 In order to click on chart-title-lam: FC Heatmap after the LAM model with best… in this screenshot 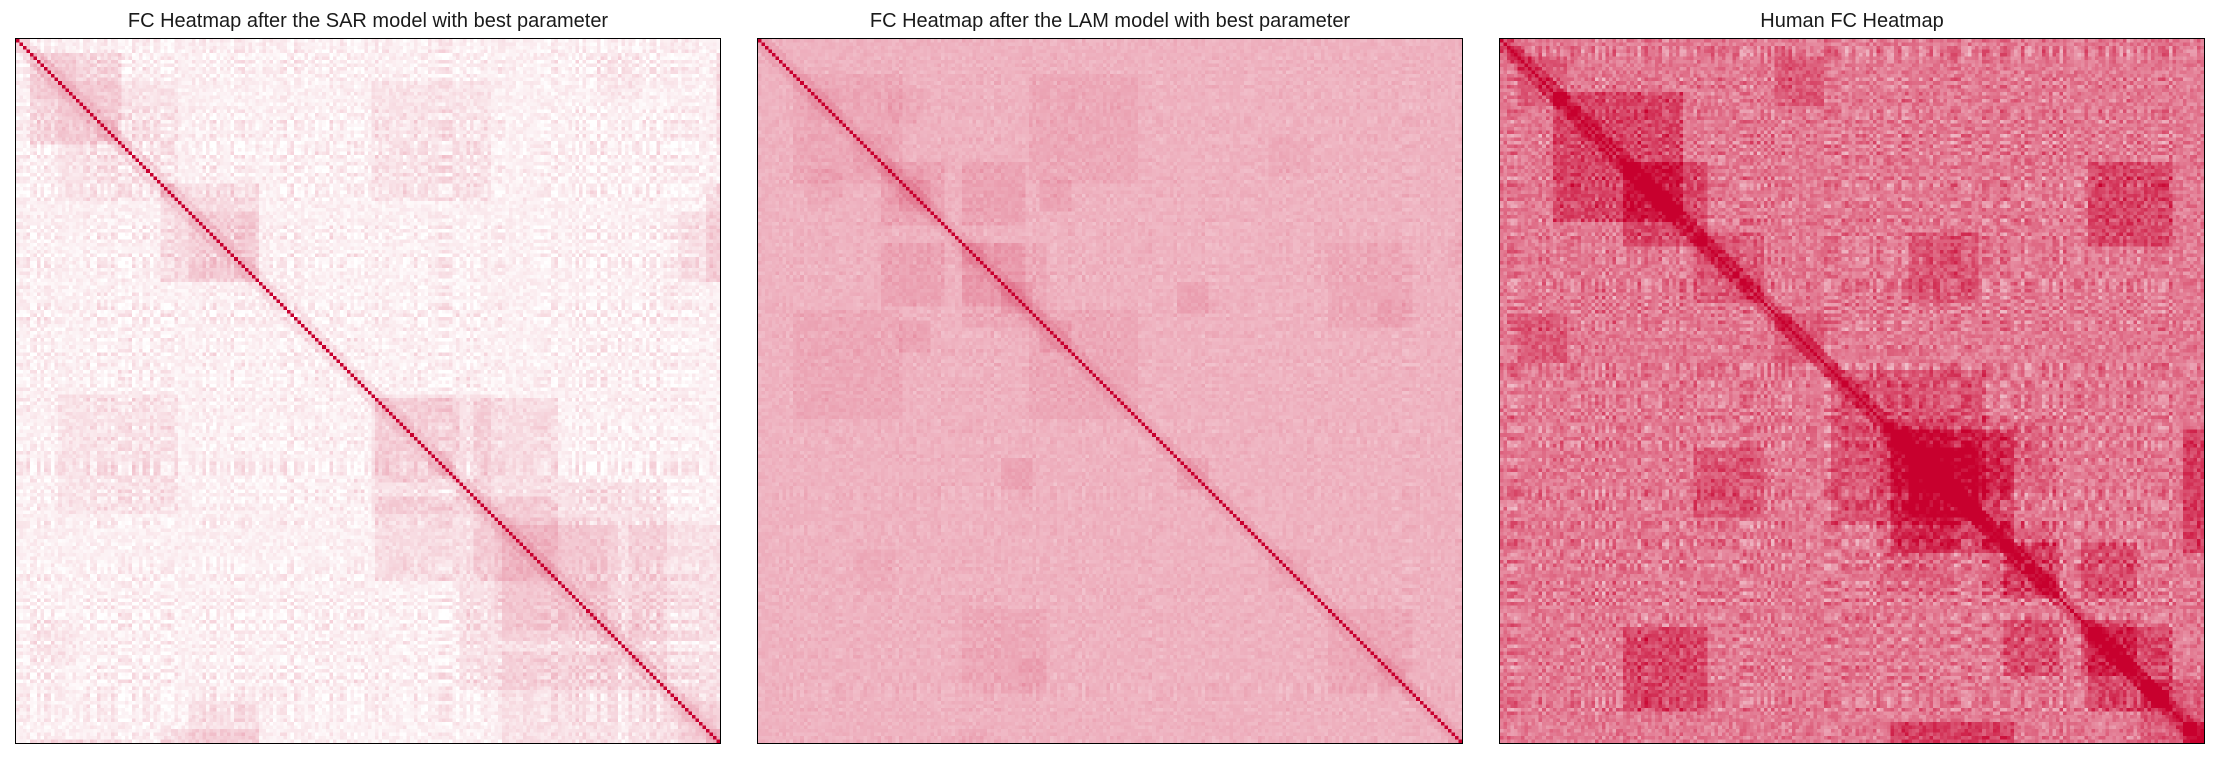, I will do `click(1110, 21)`.